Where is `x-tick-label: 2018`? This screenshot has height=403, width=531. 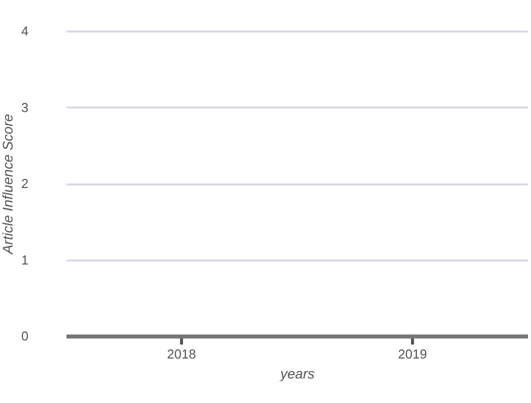
x-tick-label: 2018 is located at coordinates (181, 354).